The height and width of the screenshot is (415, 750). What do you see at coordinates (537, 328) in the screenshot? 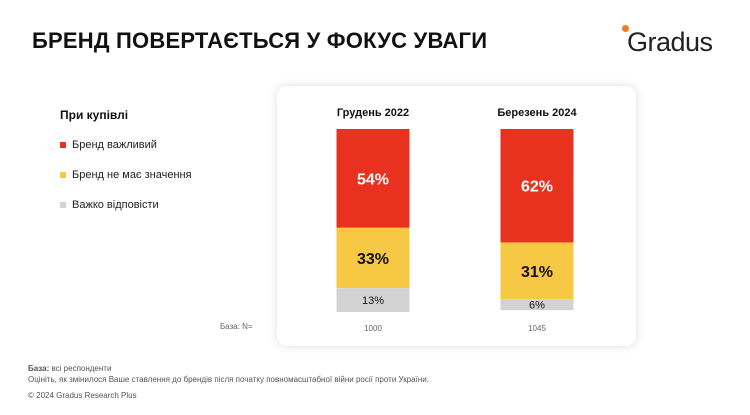
I see `base-n-value: 1045` at bounding box center [537, 328].